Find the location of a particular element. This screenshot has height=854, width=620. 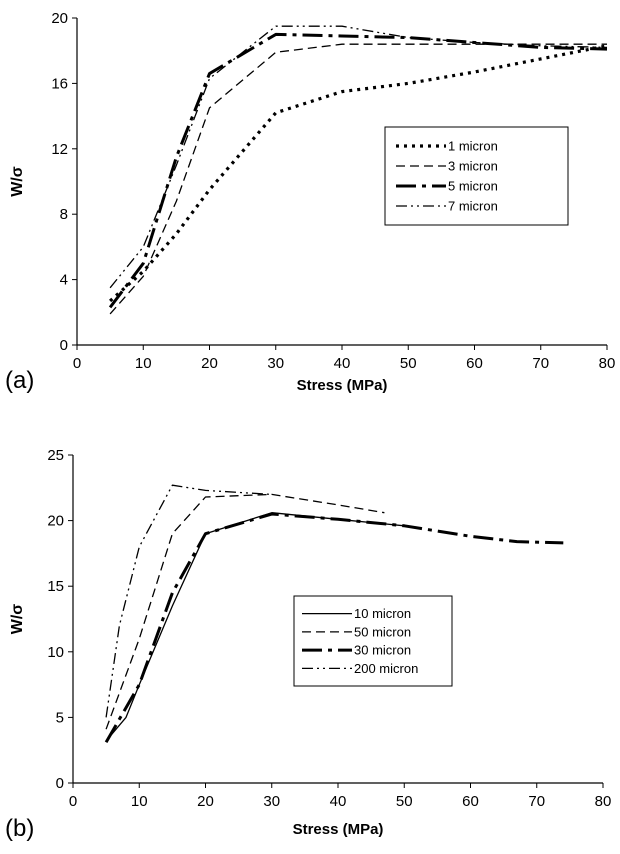

legend-label: 1 micron is located at coordinates (473, 146).